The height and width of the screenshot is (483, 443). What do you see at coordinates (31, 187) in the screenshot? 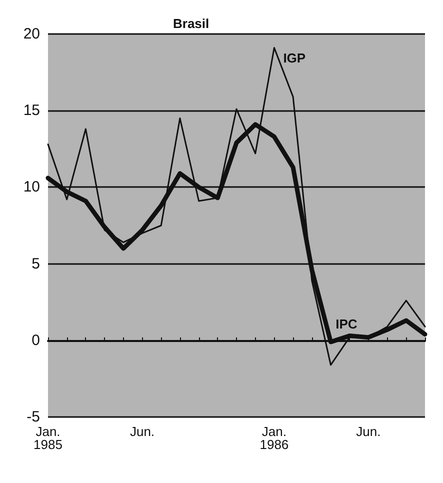
I see `y-tick-label: 10` at bounding box center [31, 187].